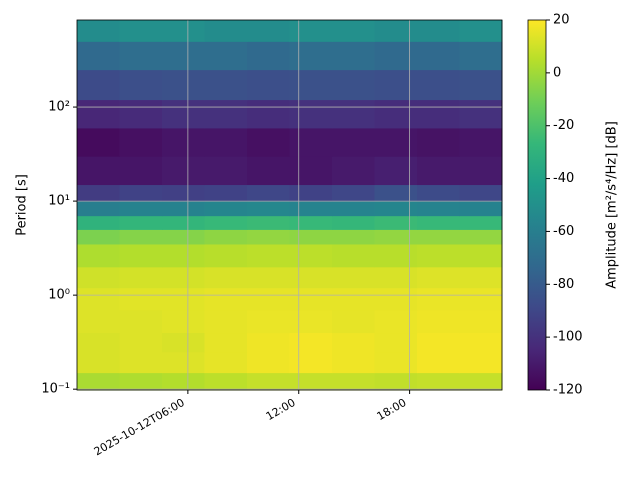 This screenshot has width=640, height=480. Describe the element at coordinates (281, 409) in the screenshot. I see `x-tick-label: 12:00` at that location.